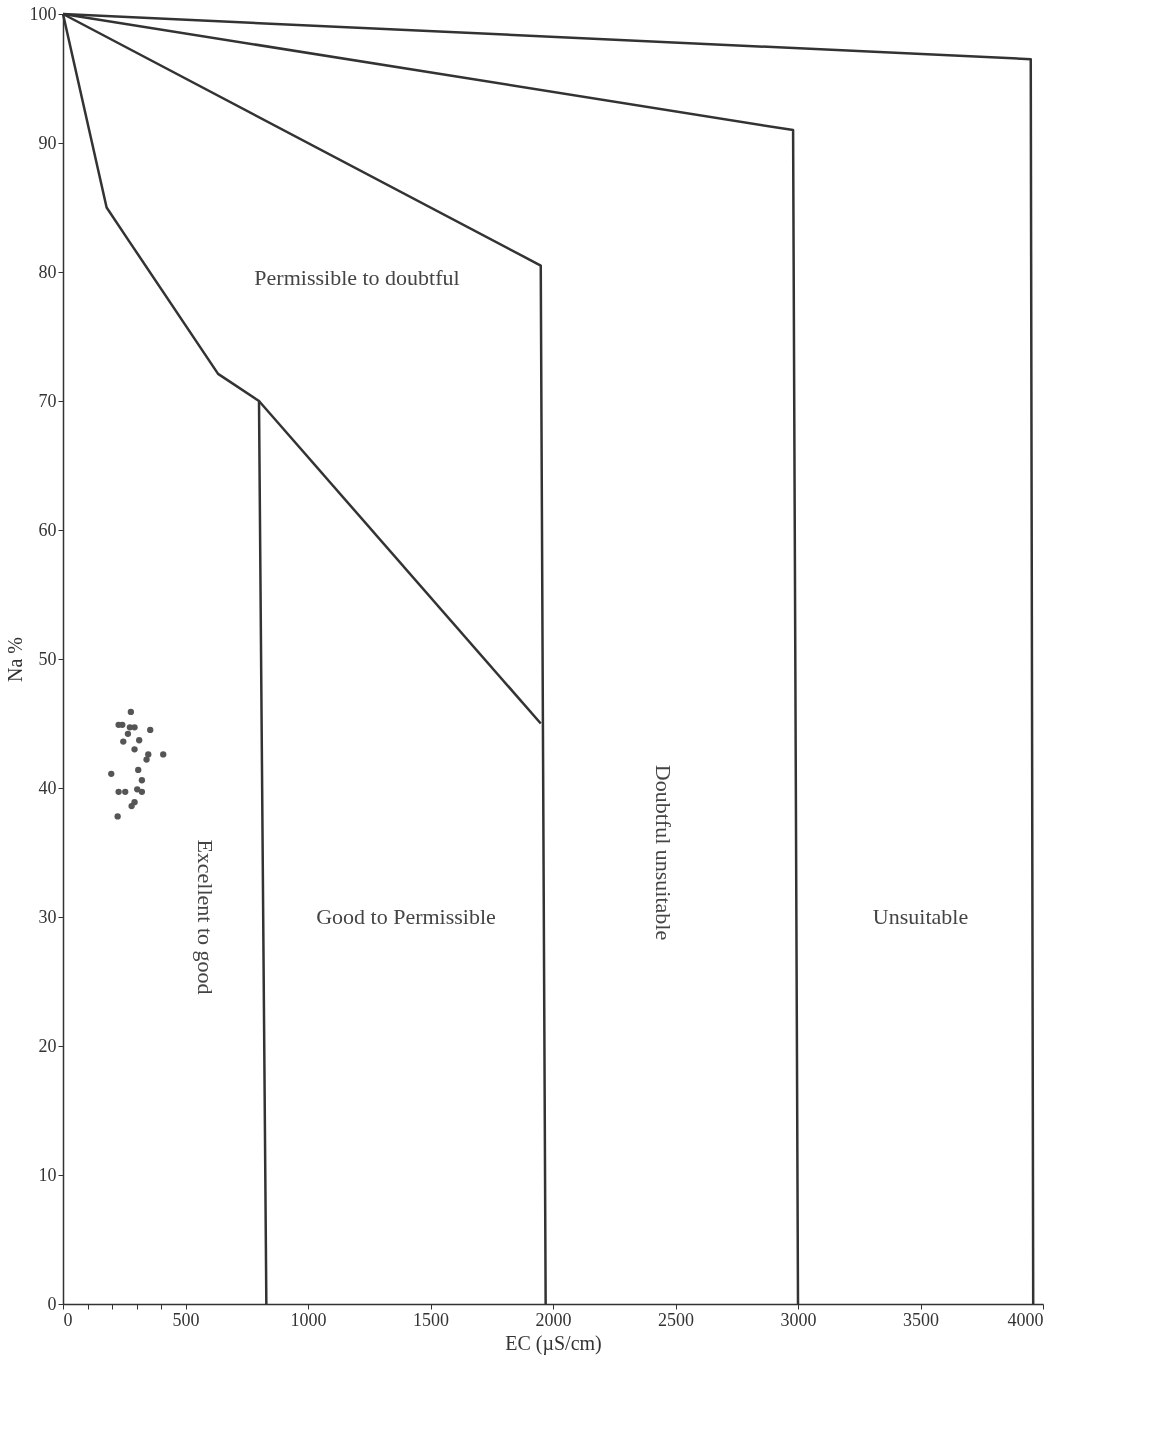  I want to click on annotation: Excellent to good, so click(206, 917).